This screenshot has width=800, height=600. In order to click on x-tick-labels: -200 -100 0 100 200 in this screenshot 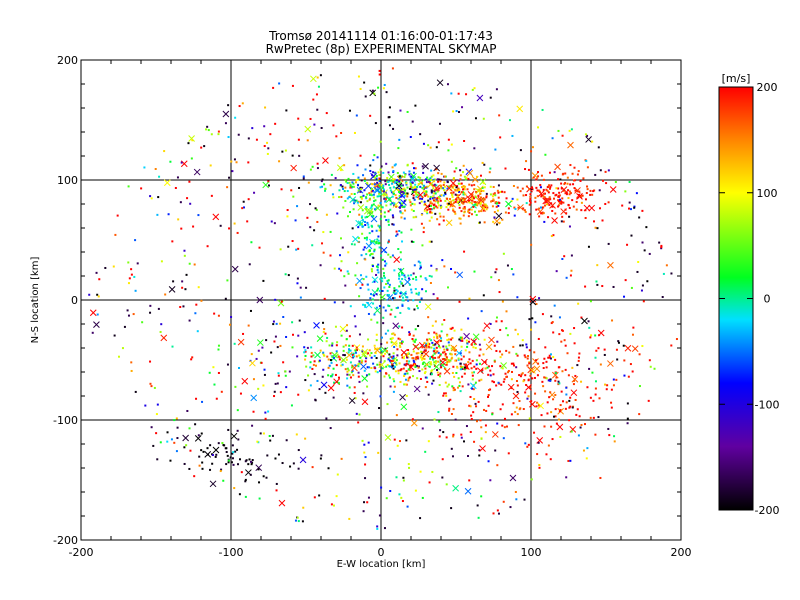, I will do `click(380, 552)`.